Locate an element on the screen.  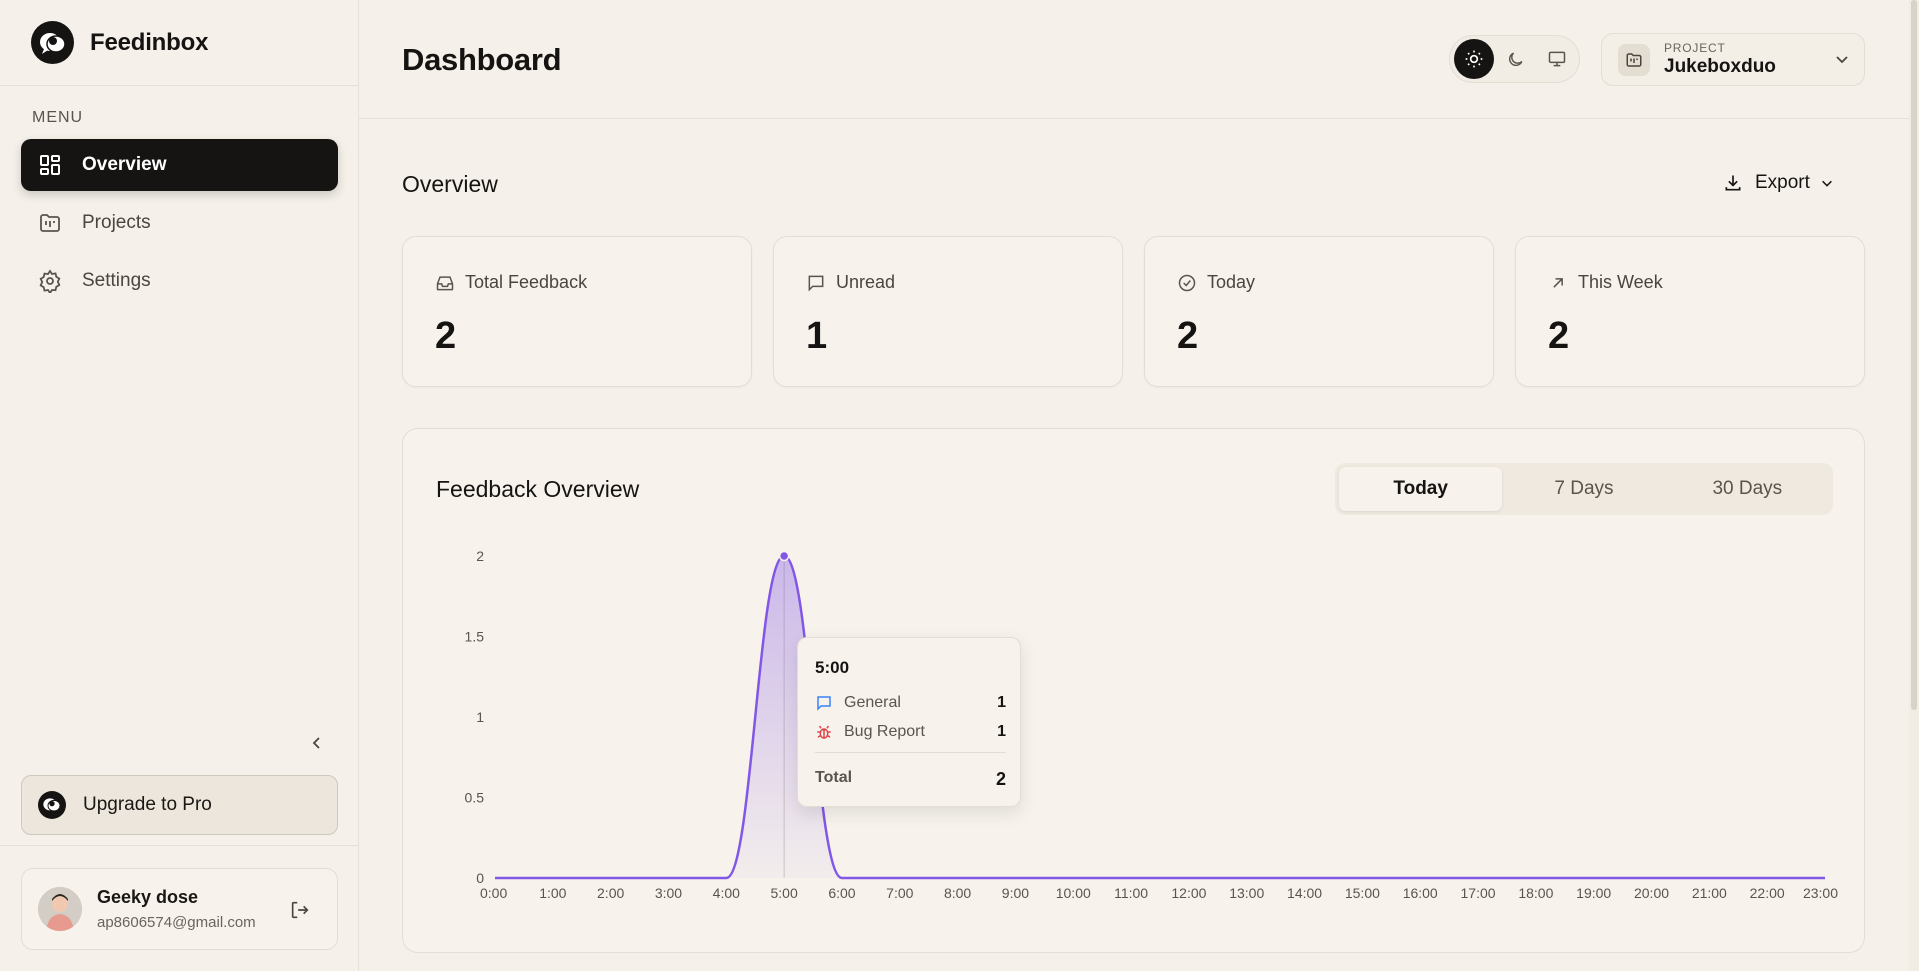
x-tick-label: 19:00 is located at coordinates (1593, 893).